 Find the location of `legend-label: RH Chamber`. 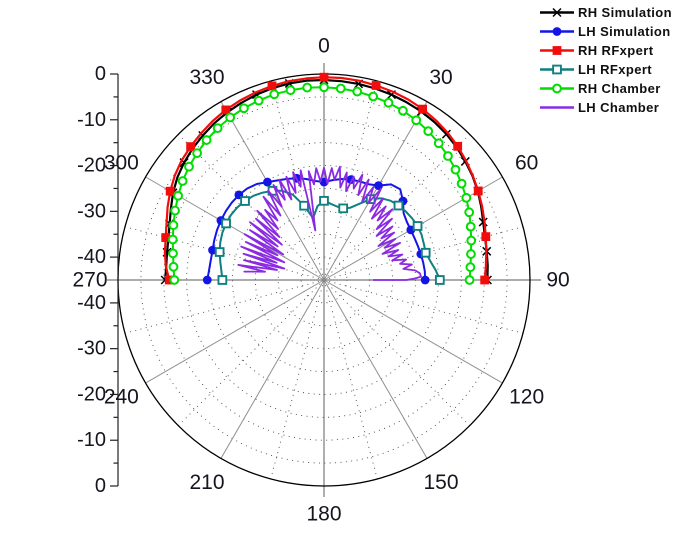

legend-label: RH Chamber is located at coordinates (619, 88).